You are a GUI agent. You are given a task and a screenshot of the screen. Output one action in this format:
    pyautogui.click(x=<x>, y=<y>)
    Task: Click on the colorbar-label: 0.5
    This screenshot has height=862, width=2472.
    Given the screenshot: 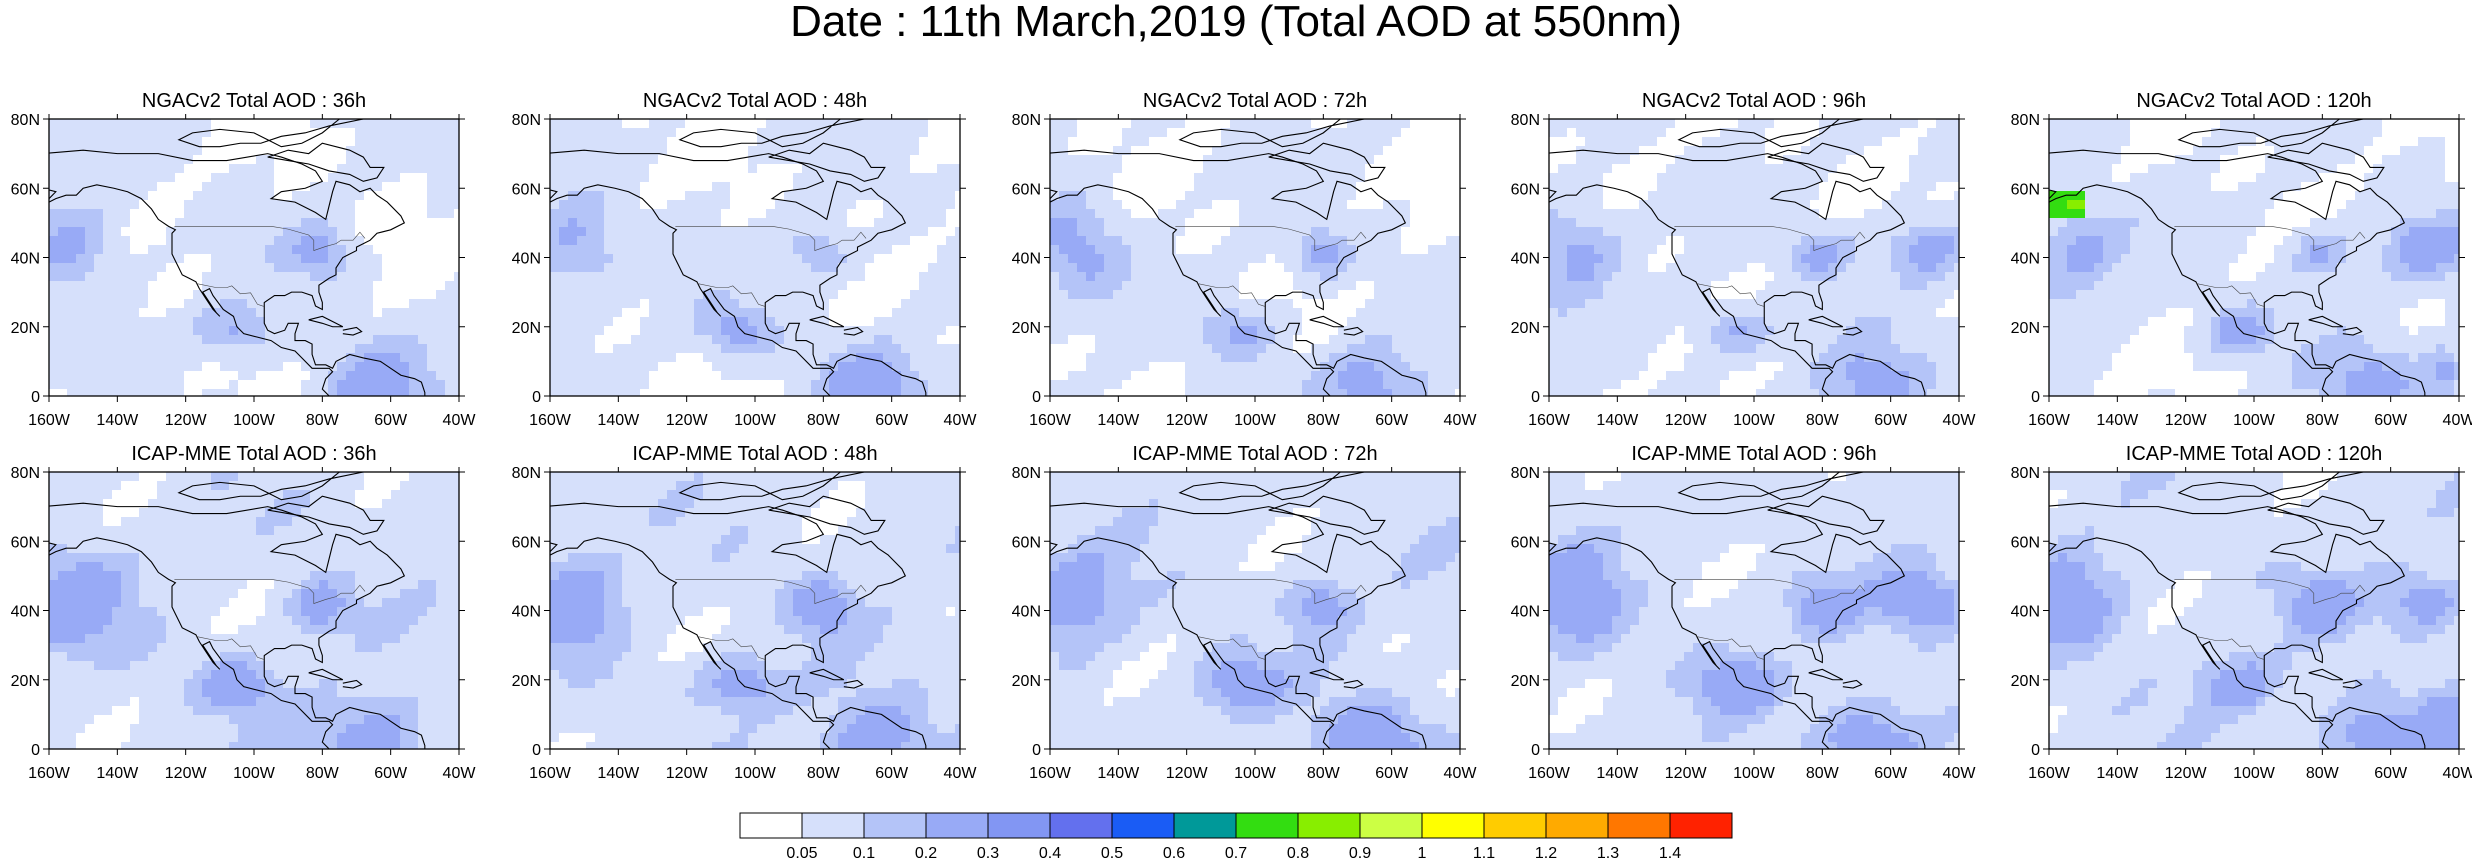 What is the action you would take?
    pyautogui.click(x=1112, y=853)
    